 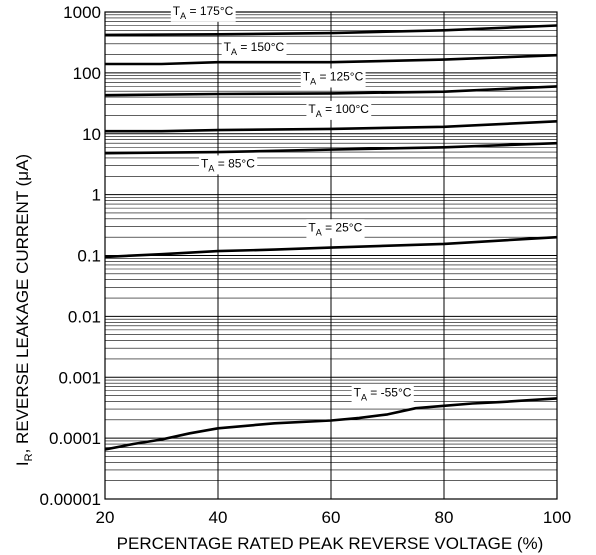 I want to click on y-axis-label-sub: R, so click(x=29, y=457).